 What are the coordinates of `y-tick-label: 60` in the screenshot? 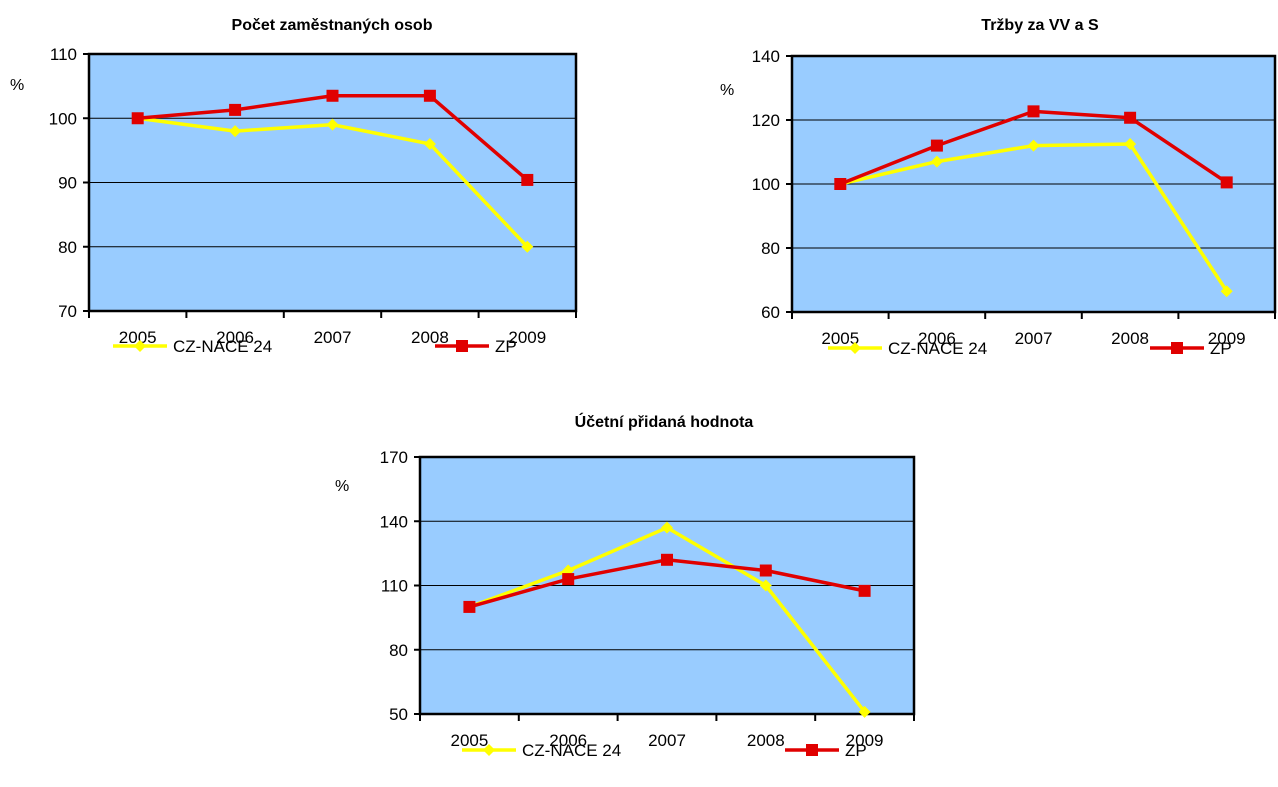 It's located at (770, 312).